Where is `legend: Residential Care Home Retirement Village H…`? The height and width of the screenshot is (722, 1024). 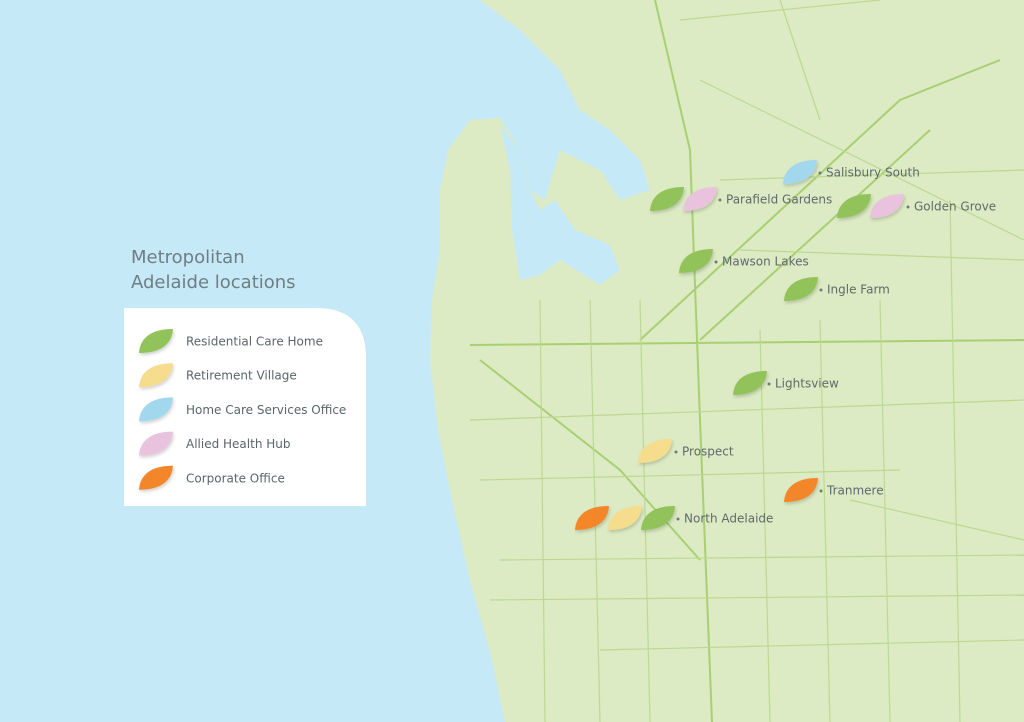
legend: Residential Care Home Retirement Village H… is located at coordinates (242, 409).